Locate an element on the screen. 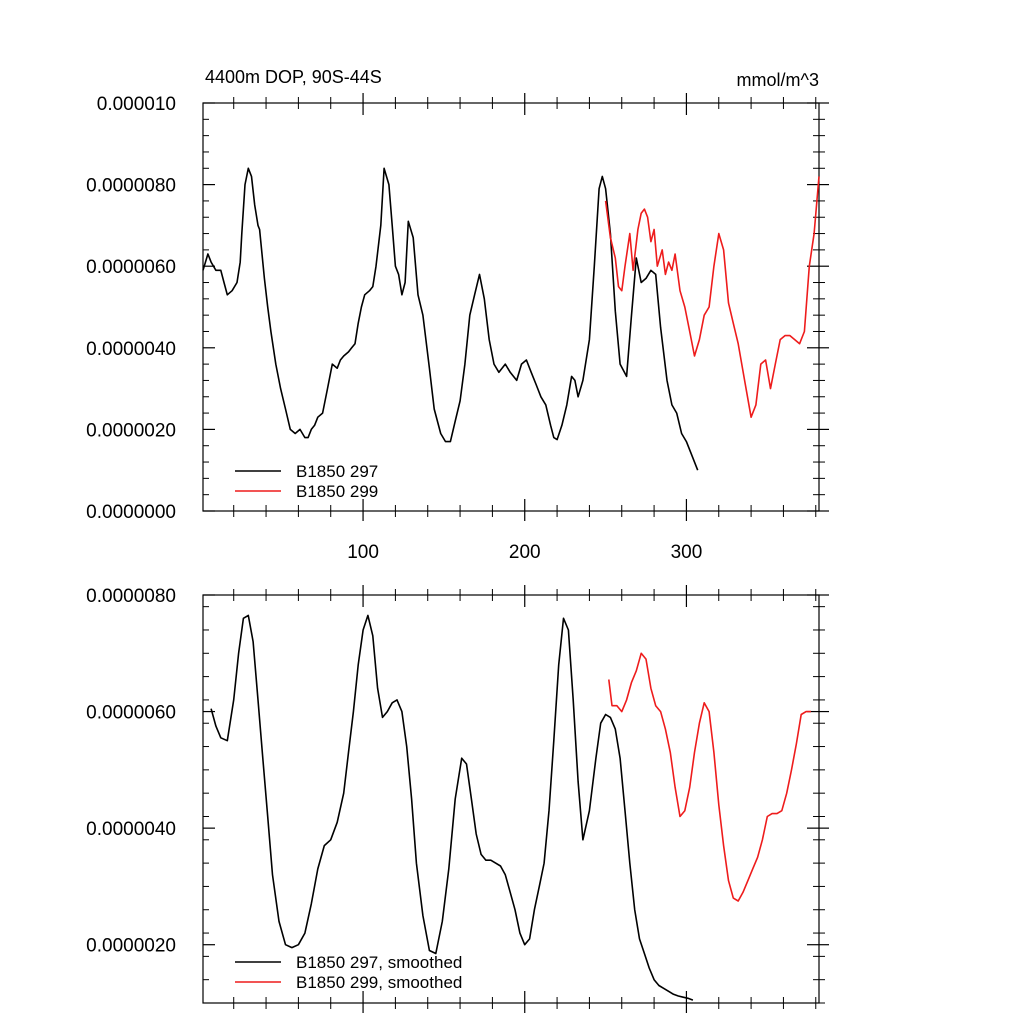 The height and width of the screenshot is (1024, 1024). legend-label-b1850-299: B1850 299 is located at coordinates (337, 491).